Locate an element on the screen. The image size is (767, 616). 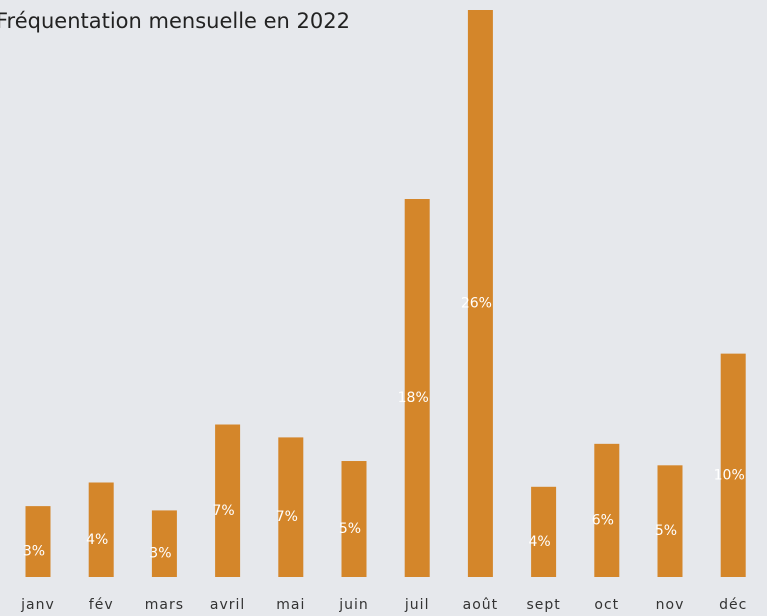
value-label: 6% is located at coordinates (603, 520).